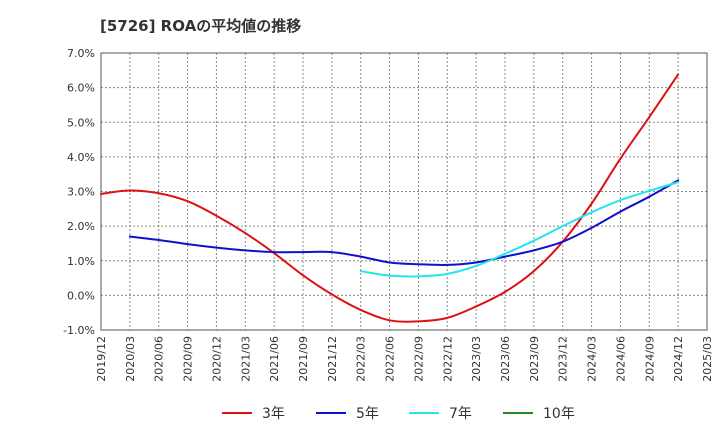  Describe the element at coordinates (398, 414) in the screenshot. I see `legend: 3年 5年 7年 10年` at that location.